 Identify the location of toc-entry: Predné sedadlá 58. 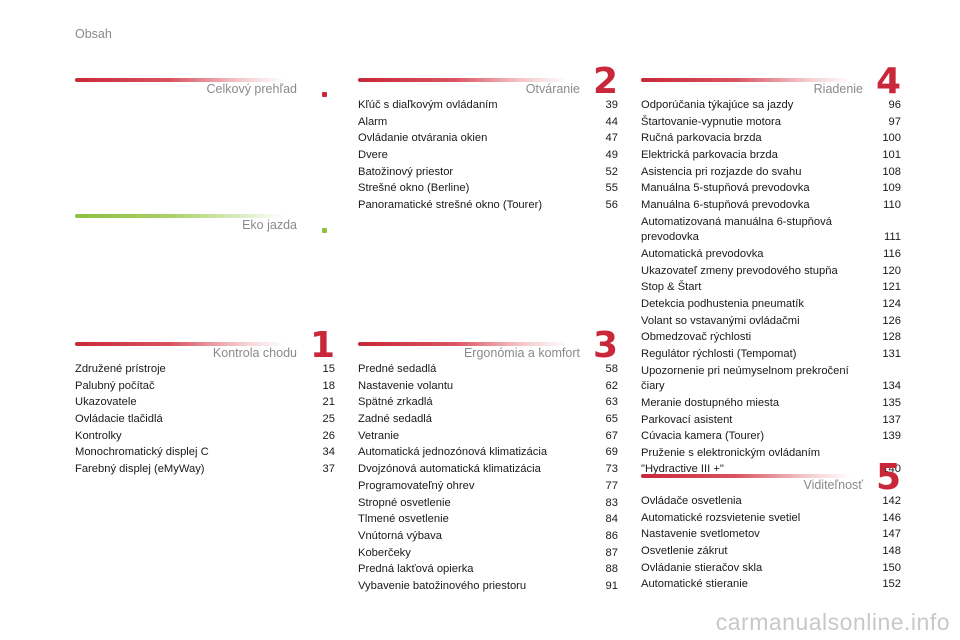
(488, 370).